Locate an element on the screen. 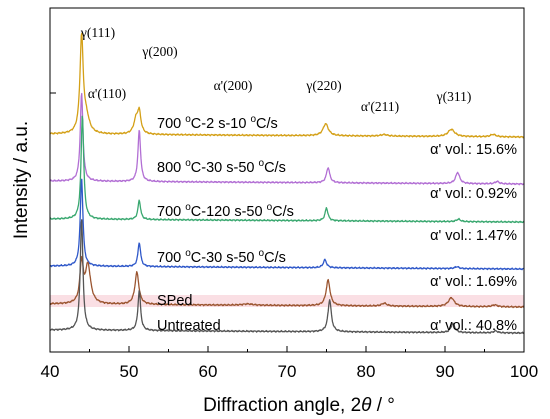 The image size is (550, 419). series-label: 700 oC-30 s-50 oC/s is located at coordinates (221, 257).